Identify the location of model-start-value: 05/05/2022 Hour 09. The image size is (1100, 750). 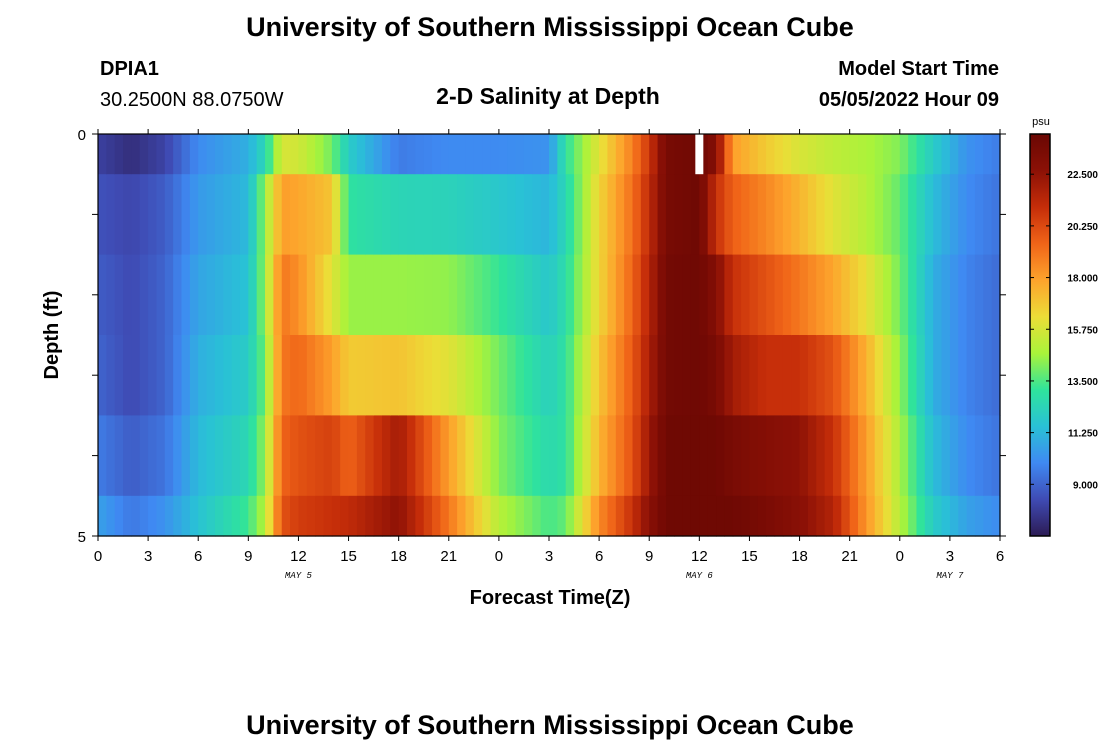
(909, 100).